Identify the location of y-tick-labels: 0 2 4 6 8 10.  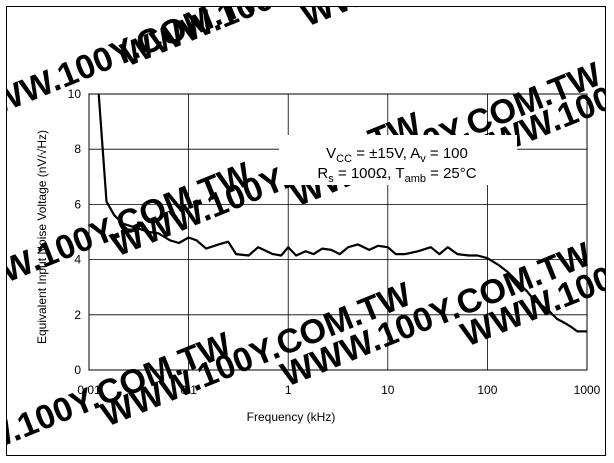
(75, 232).